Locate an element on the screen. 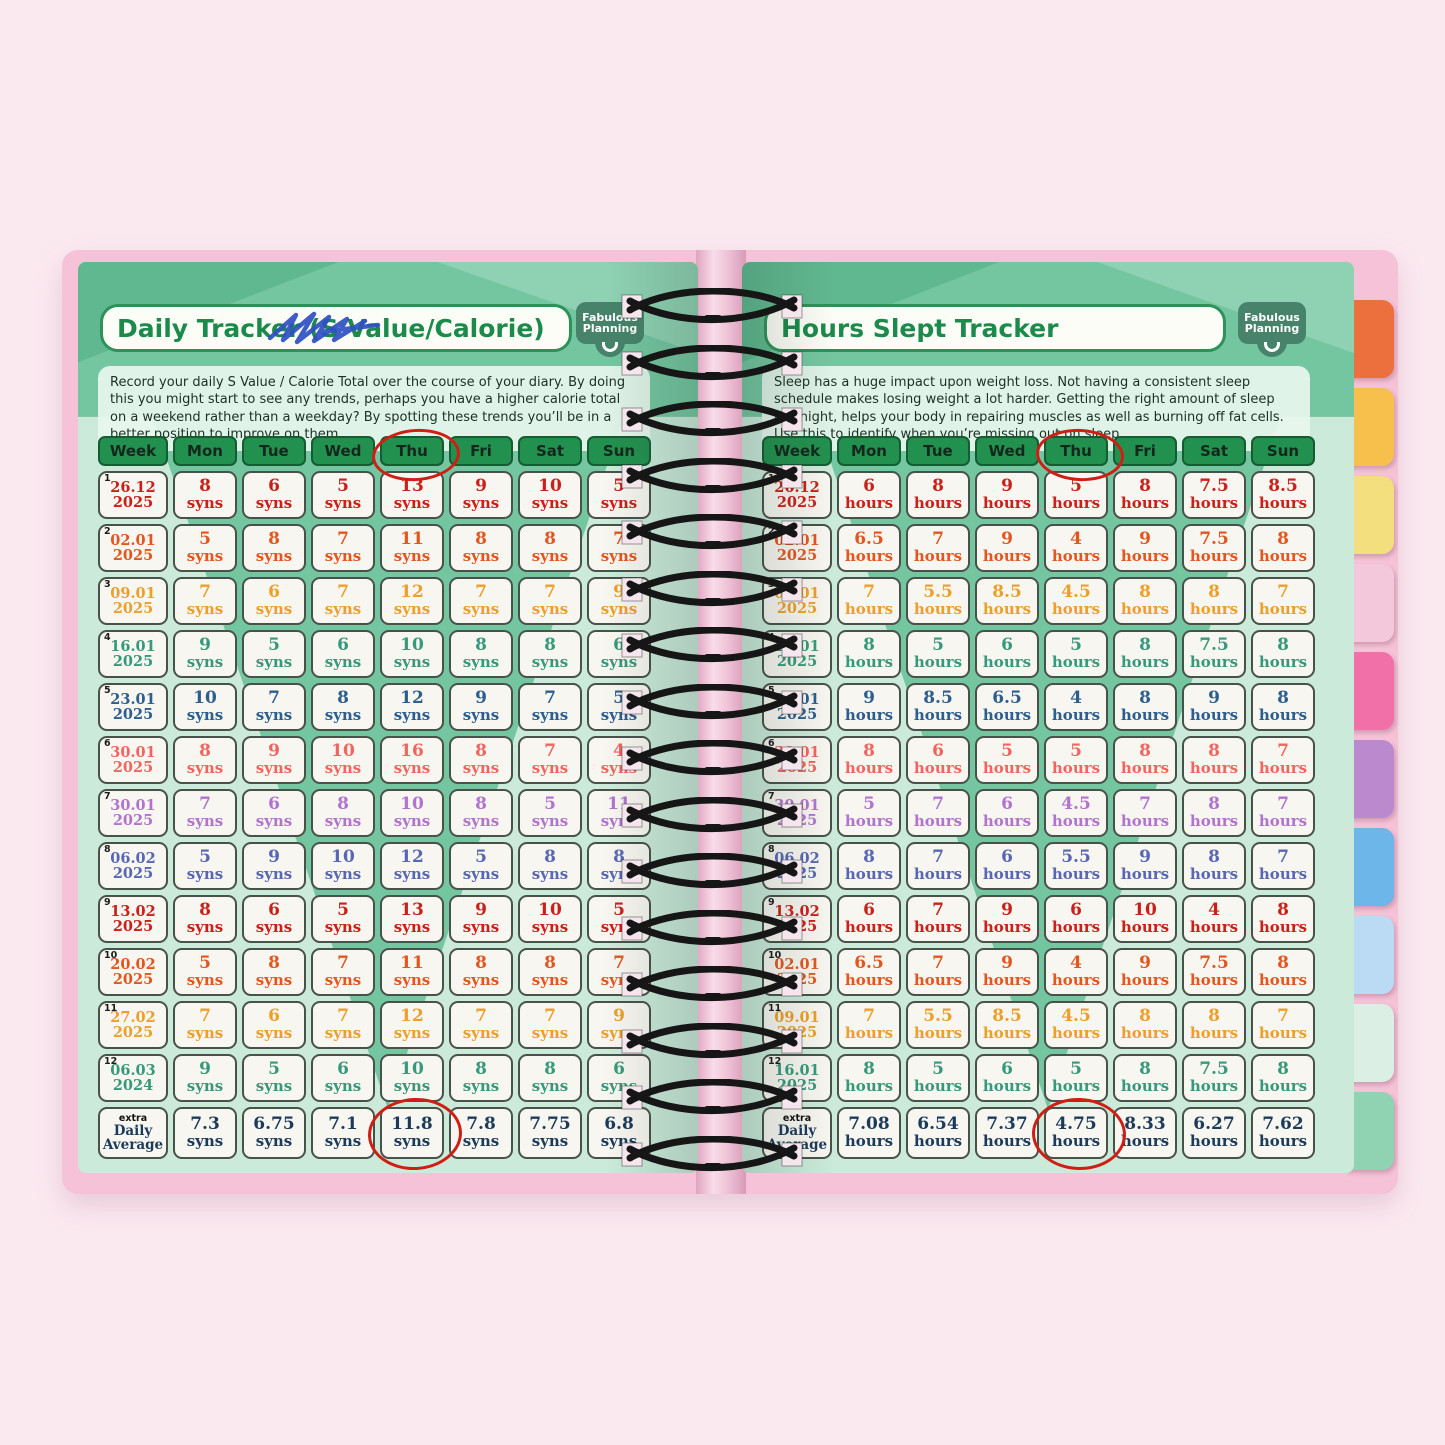 The height and width of the screenshot is (1445, 1445). value-number: 8.5 is located at coordinates (1007, 592).